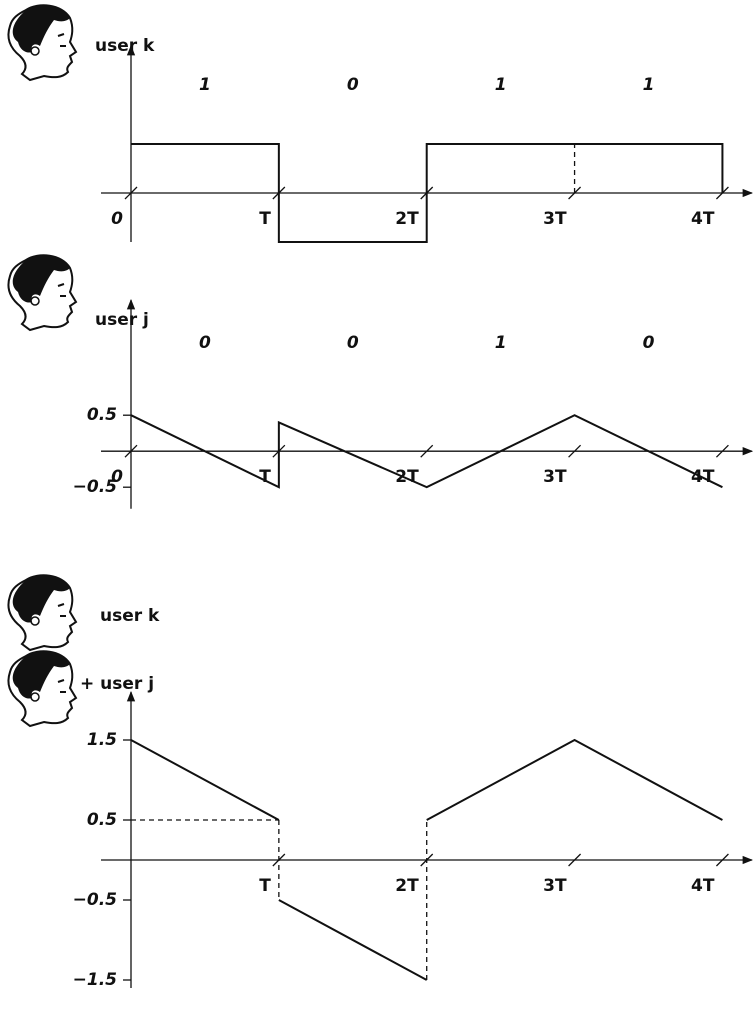 This screenshot has width=754, height=1036. I want to click on y-tick-label: −1.5, so click(95, 980).